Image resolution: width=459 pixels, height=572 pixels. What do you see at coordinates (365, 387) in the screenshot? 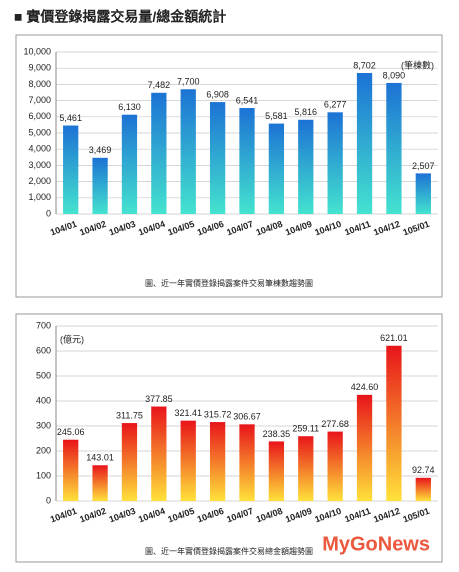
I see `value-label: 424.60` at bounding box center [365, 387].